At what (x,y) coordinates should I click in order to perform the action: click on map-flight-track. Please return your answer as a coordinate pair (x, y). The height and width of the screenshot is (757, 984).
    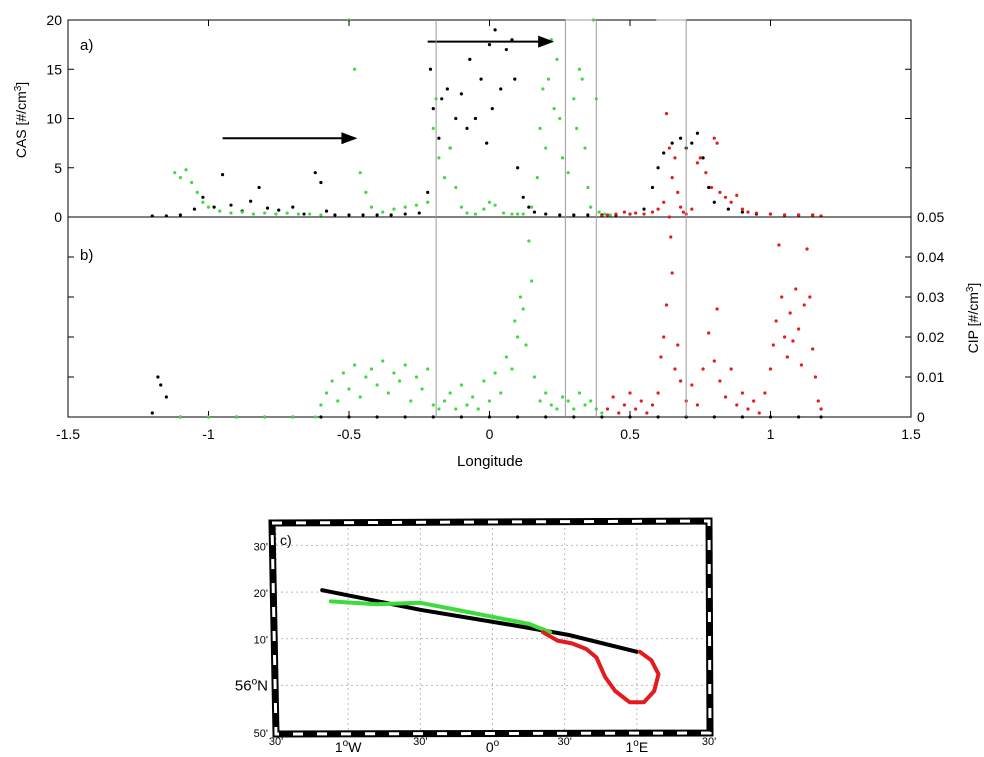
    Looking at the image, I should click on (440, 617).